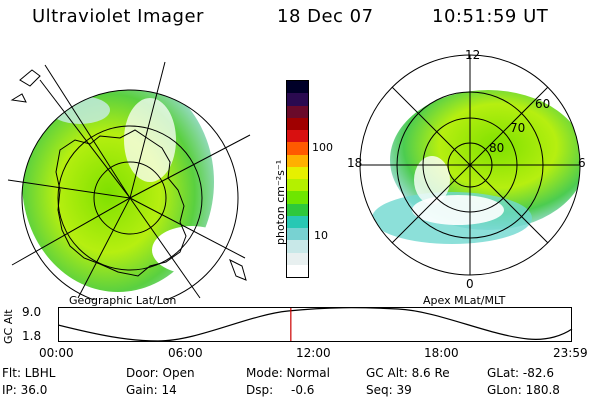  What do you see at coordinates (473, 55) in the screenshot?
I see `mlt-label-12: 12` at bounding box center [473, 55].